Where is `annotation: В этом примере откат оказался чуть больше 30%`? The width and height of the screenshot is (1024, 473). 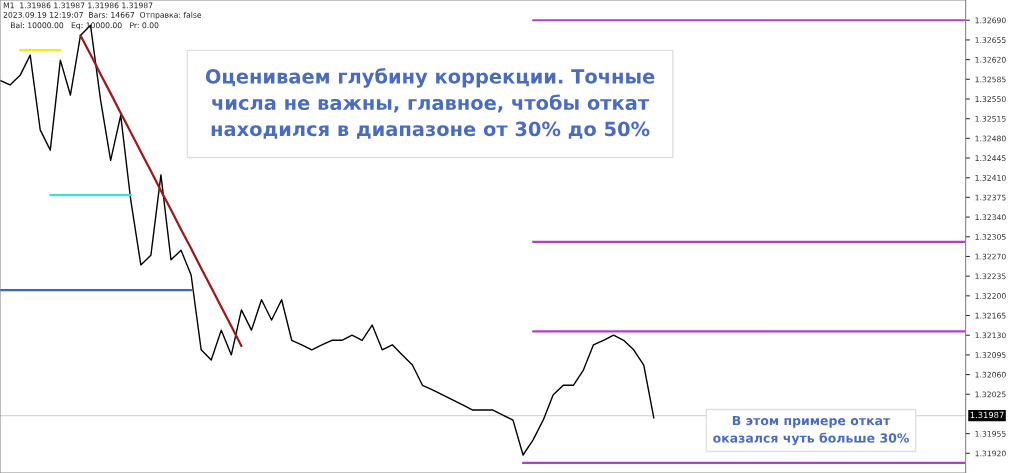 annotation: В этом примере откат оказался чуть больше 30% is located at coordinates (811, 430).